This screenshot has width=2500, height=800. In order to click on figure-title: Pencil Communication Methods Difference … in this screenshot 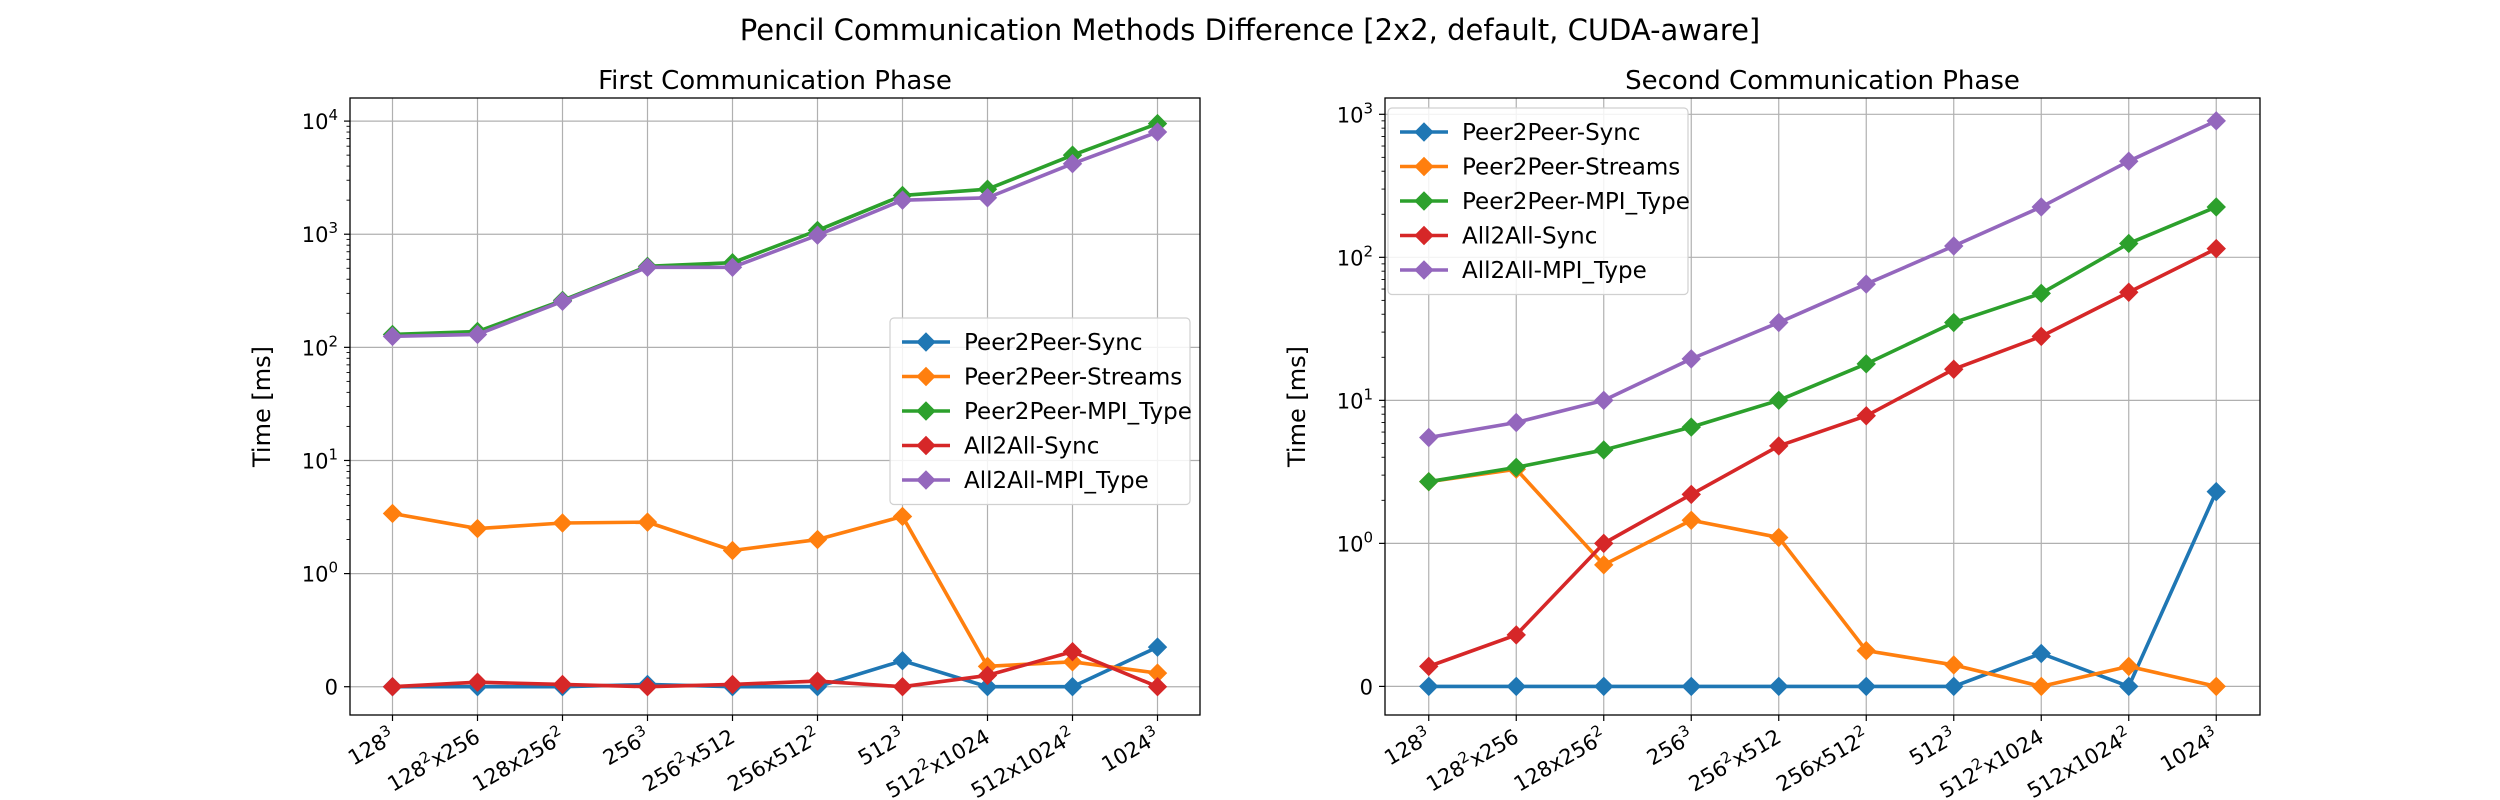, I will do `click(1250, 30)`.